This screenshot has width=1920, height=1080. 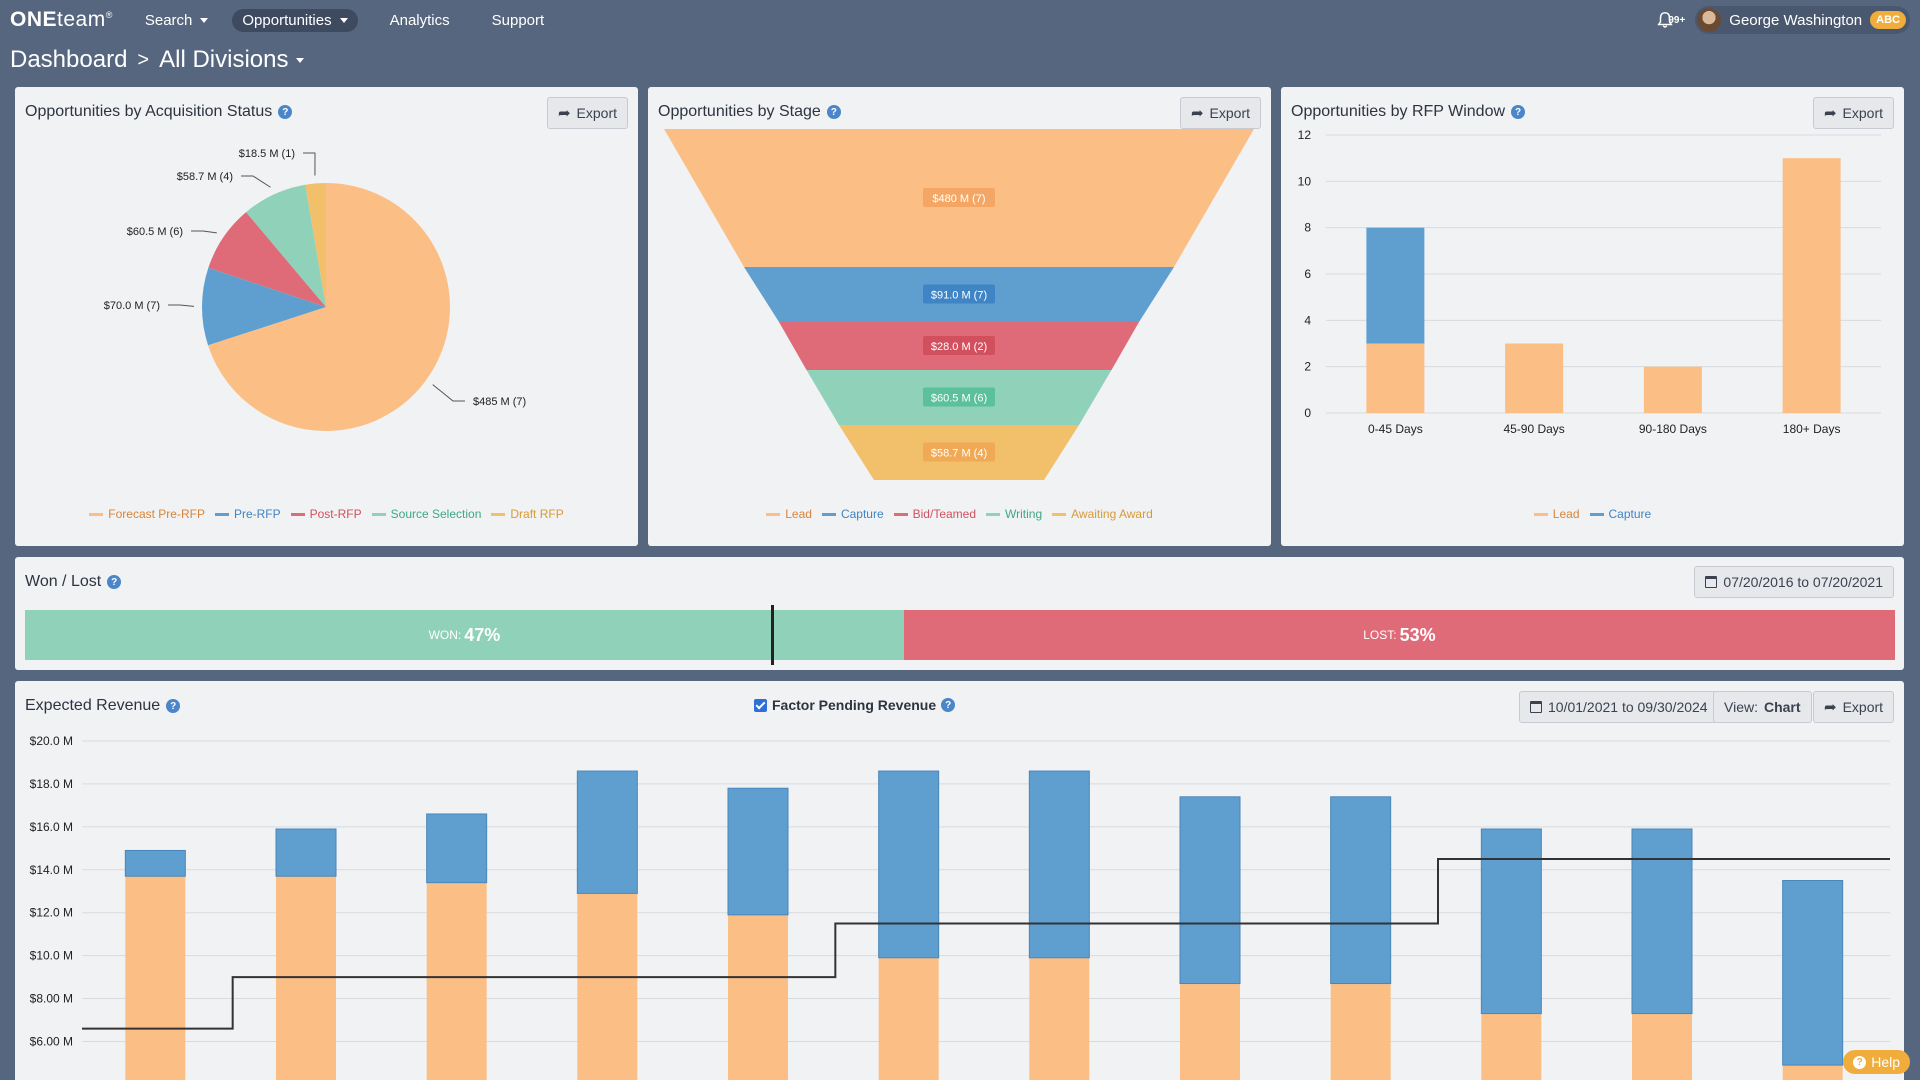 What do you see at coordinates (1619, 707) in the screenshot?
I see `date-range-button: 10/01/2021 to 09/30/2024` at bounding box center [1619, 707].